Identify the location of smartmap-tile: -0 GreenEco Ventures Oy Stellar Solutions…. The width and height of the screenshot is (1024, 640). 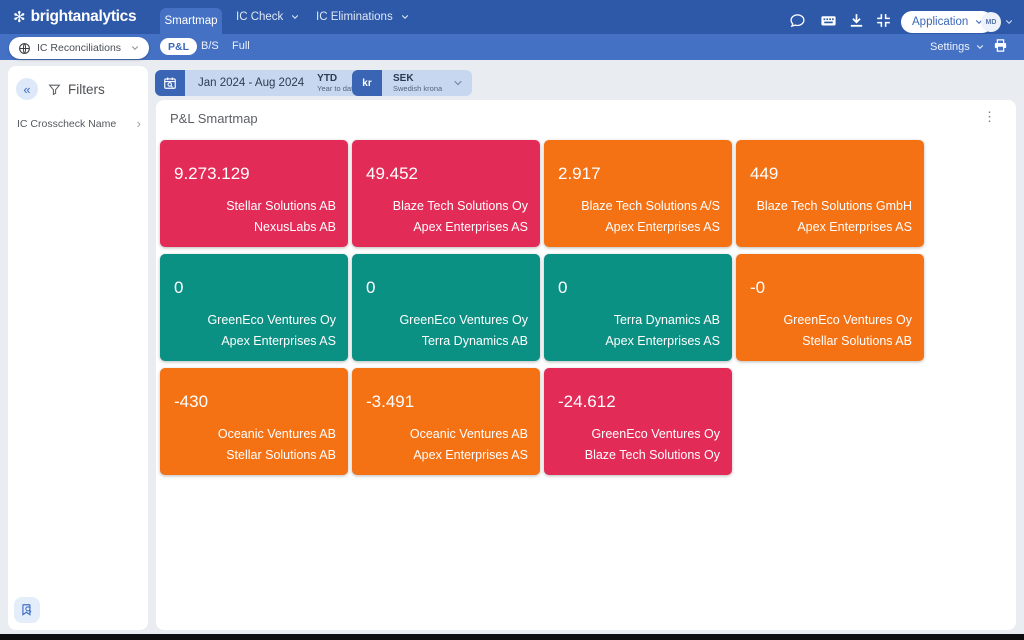
(830, 307).